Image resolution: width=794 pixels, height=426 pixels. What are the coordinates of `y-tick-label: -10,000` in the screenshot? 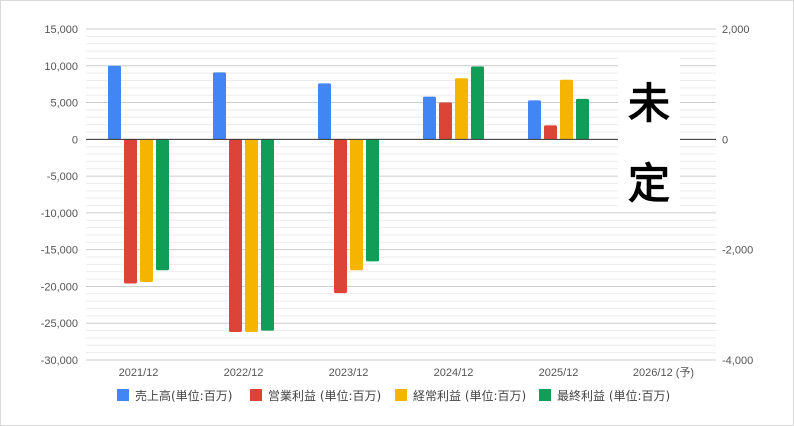 It's located at (59, 214).